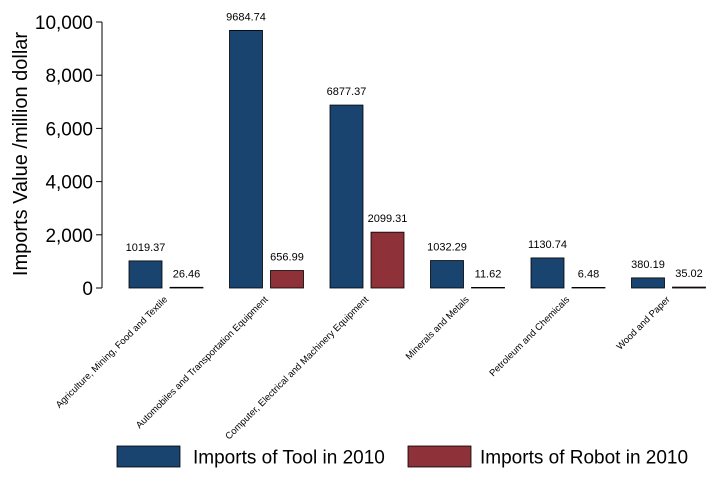 This screenshot has width=711, height=501. I want to click on data-label: 656.99, so click(287, 258).